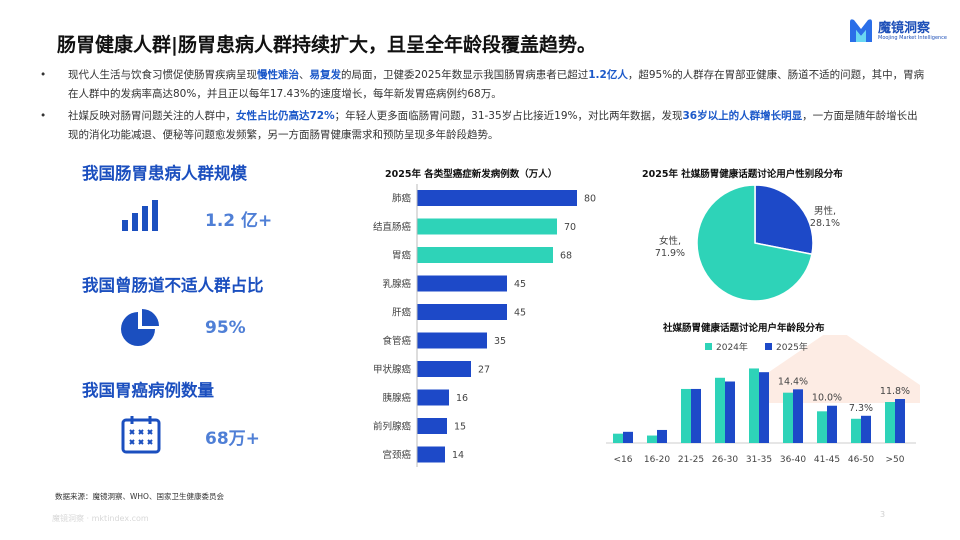  Describe the element at coordinates (670, 253) in the screenshot. I see `gender-slice-value: 71.9%` at that location.